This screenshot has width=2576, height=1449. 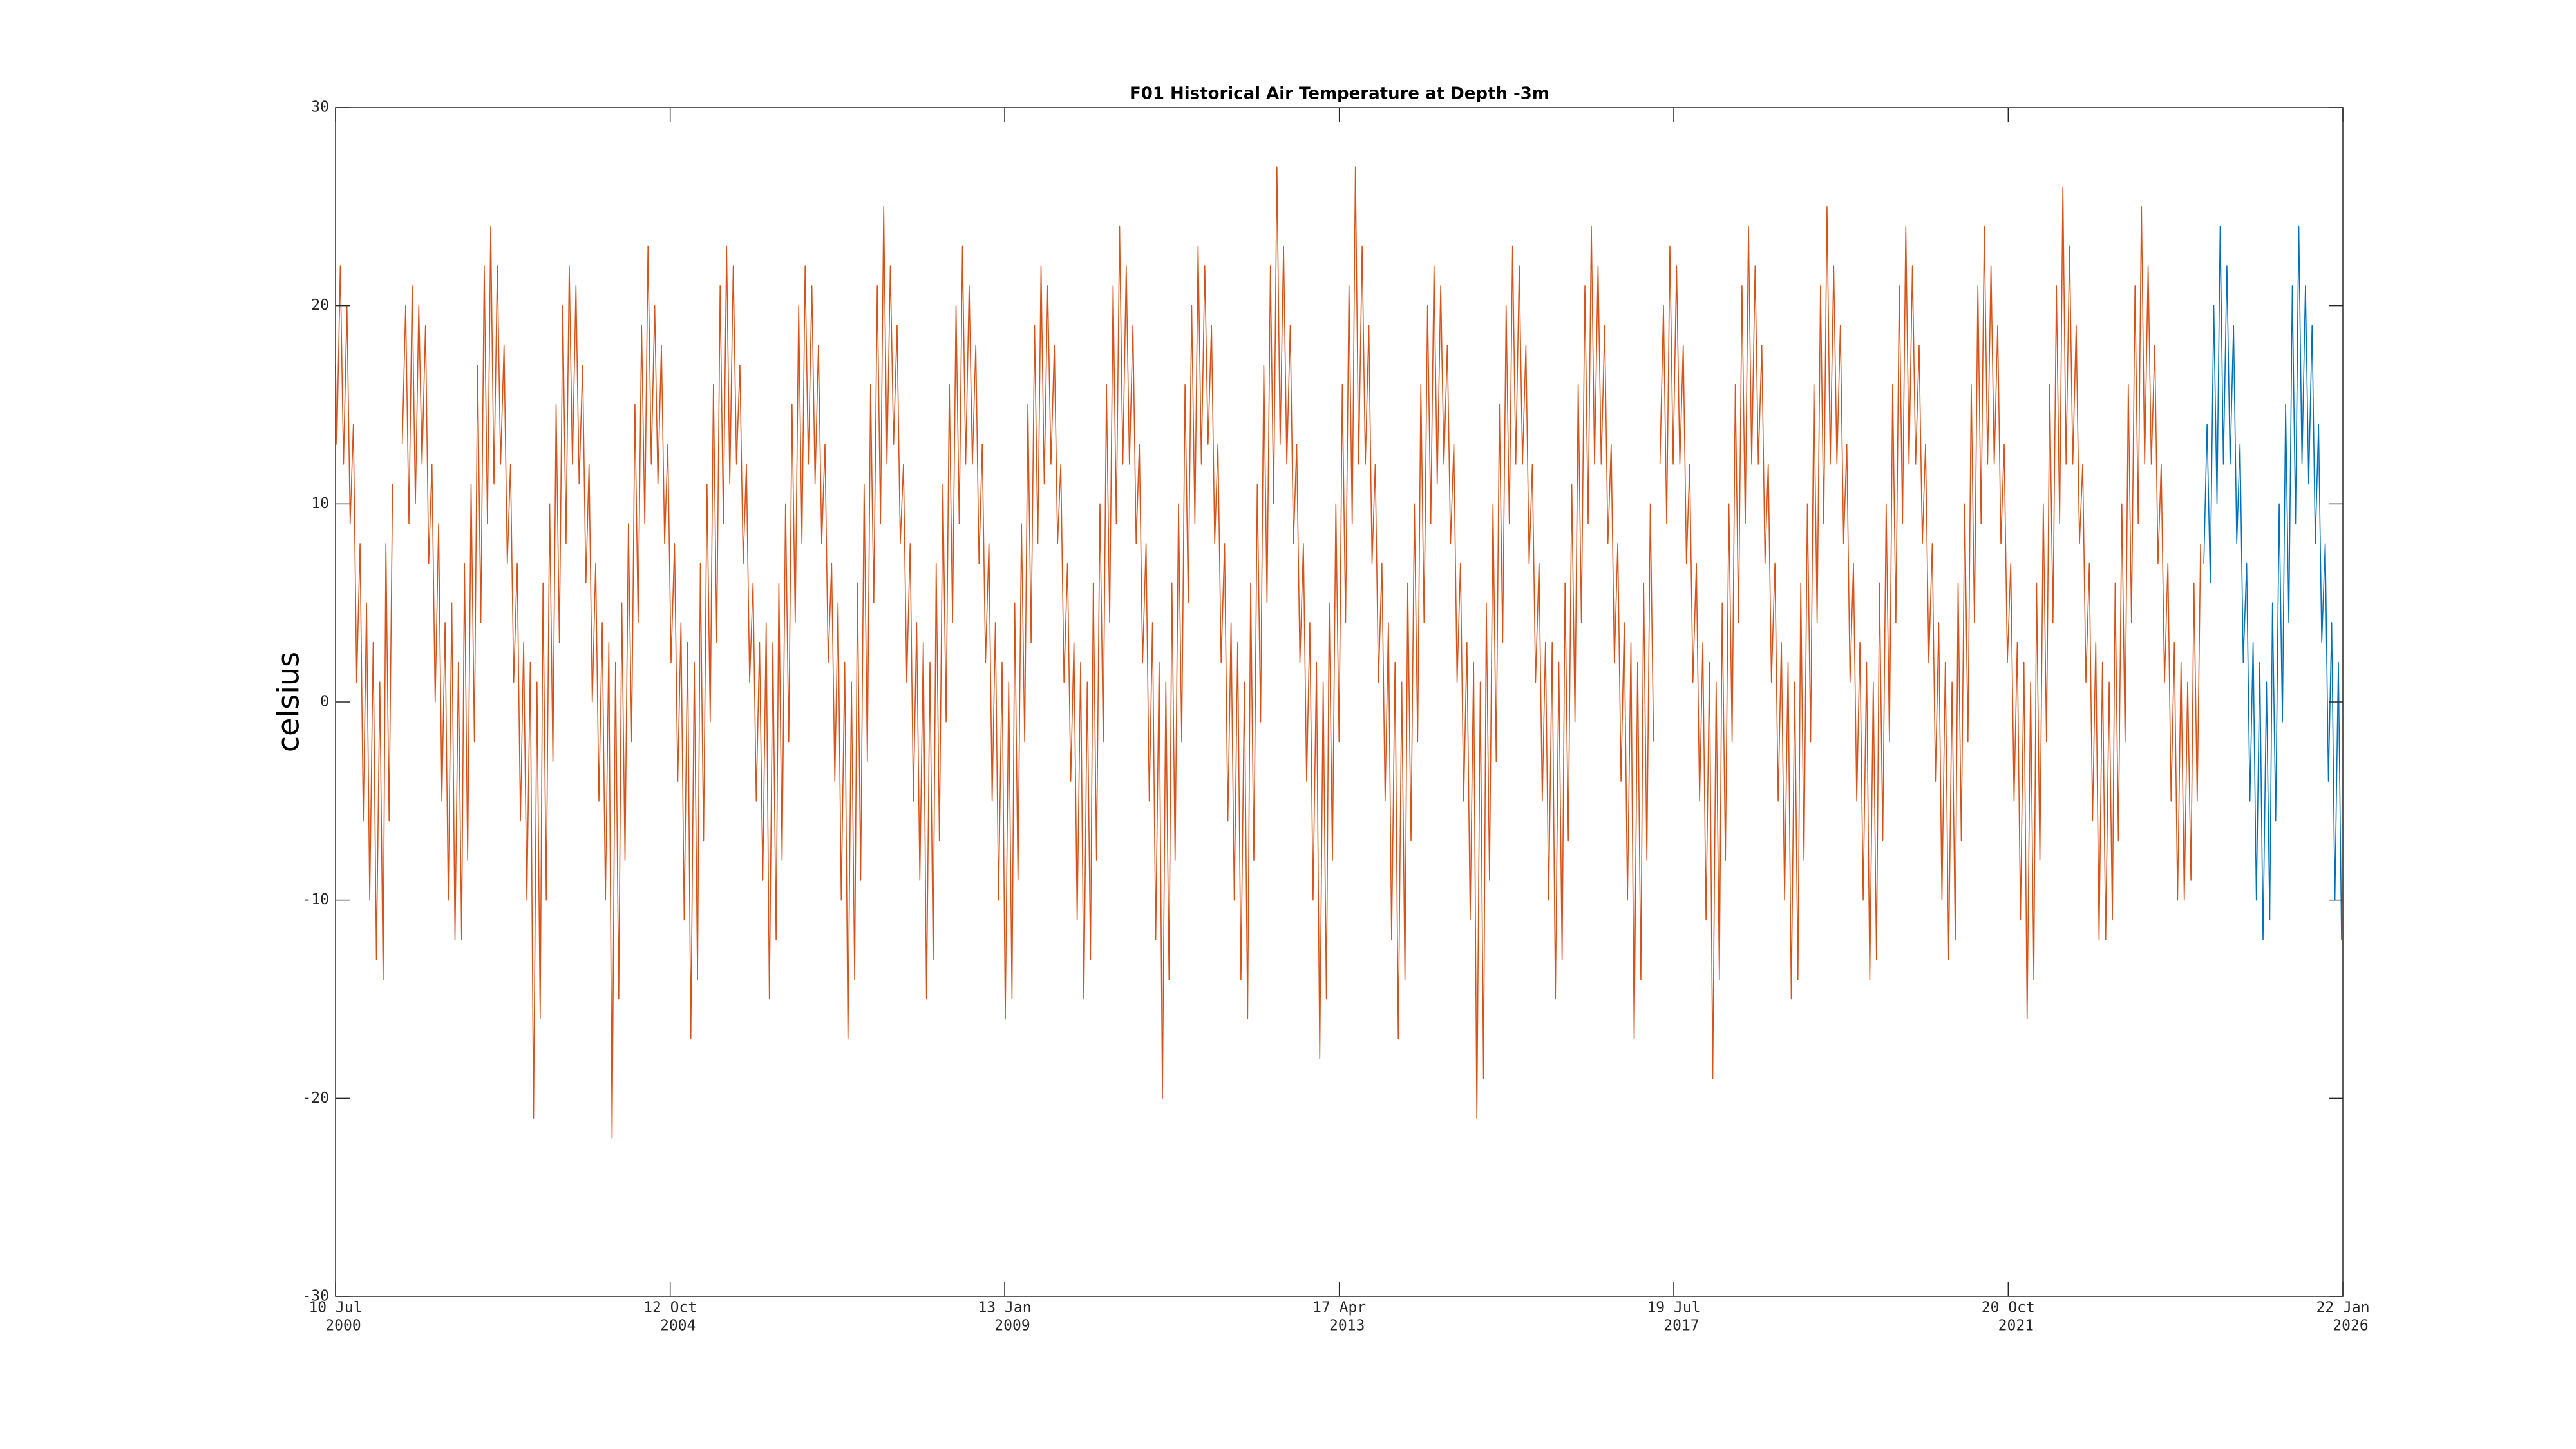 What do you see at coordinates (2342, 1308) in the screenshot?
I see `x-tick-label: 22 Jan` at bounding box center [2342, 1308].